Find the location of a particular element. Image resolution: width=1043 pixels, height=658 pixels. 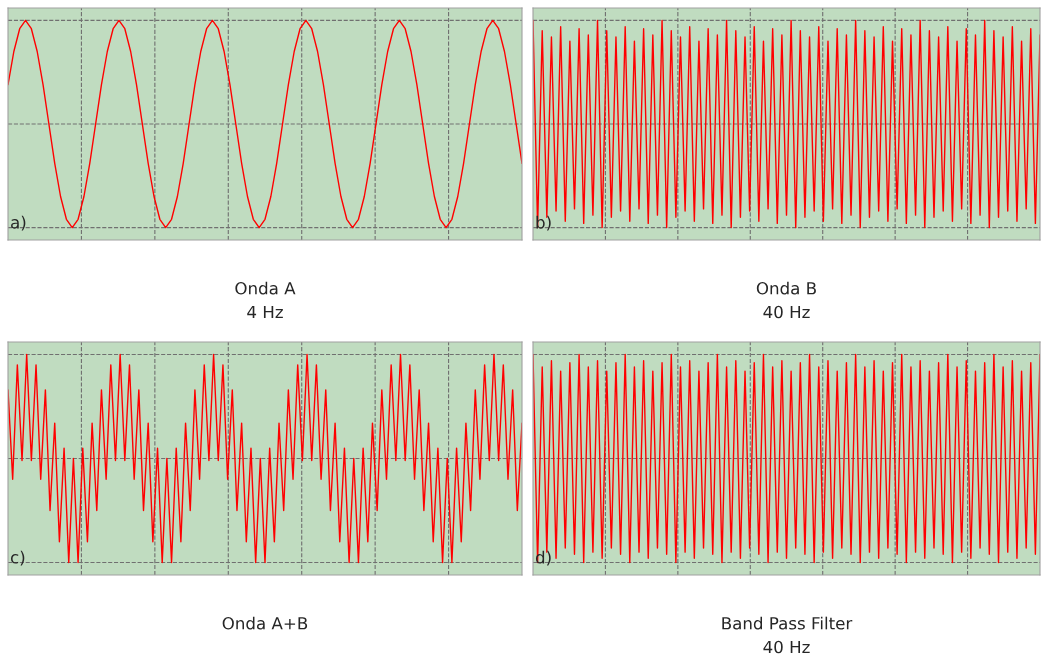

x-axis-title: Band Pass Filter 40 Hz is located at coordinates (787, 635).